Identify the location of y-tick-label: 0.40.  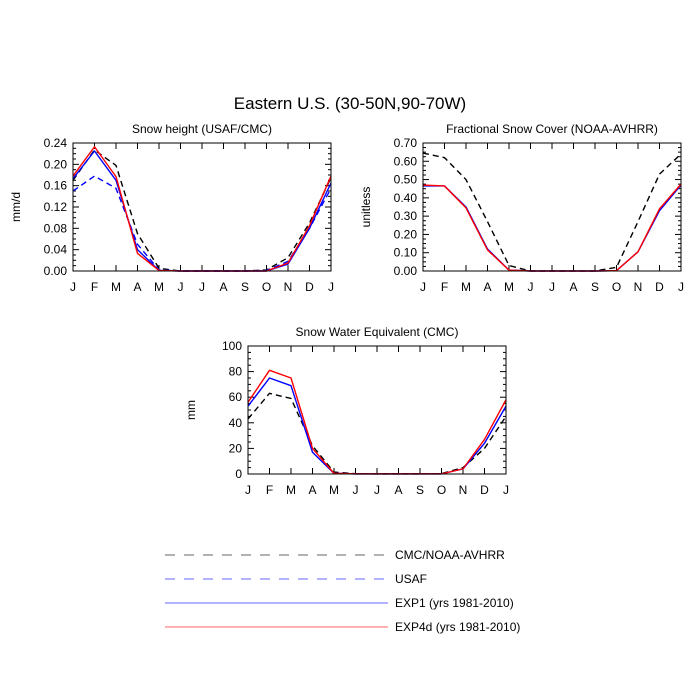
(406, 198).